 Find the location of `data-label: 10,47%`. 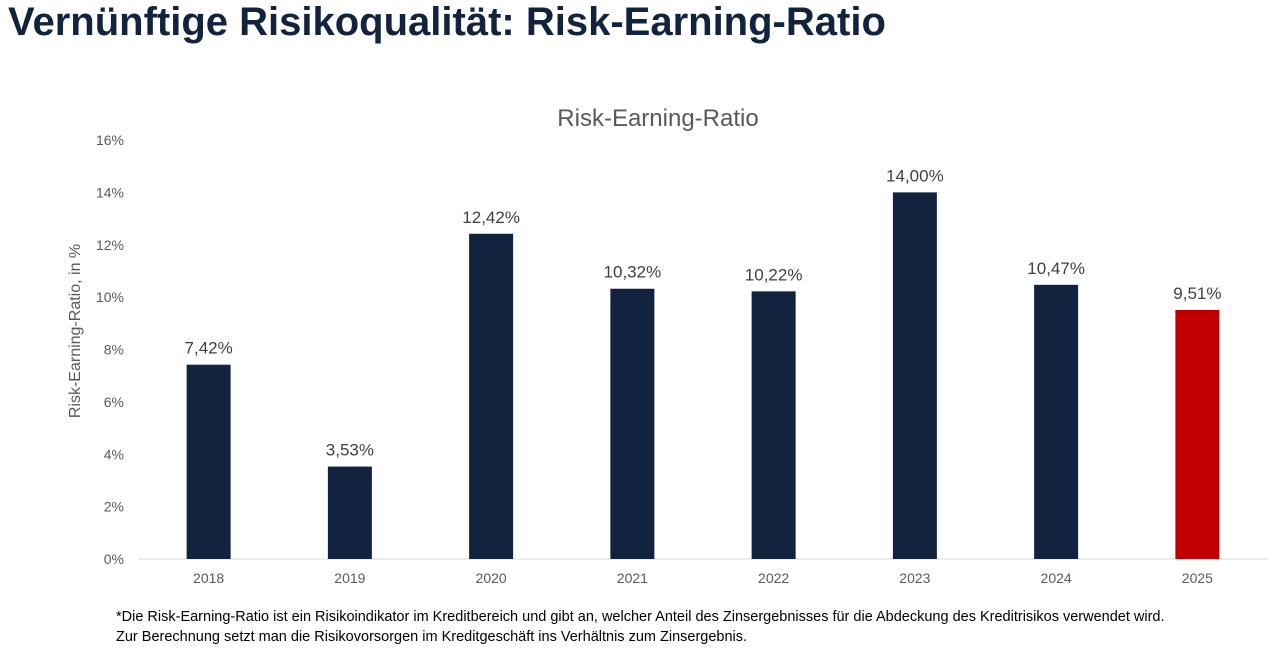

data-label: 10,47% is located at coordinates (1056, 268).